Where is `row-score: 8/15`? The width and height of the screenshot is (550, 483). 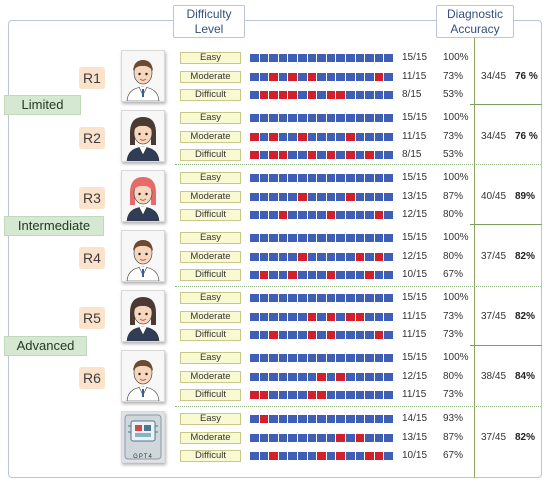 row-score: 8/15 is located at coordinates (412, 154).